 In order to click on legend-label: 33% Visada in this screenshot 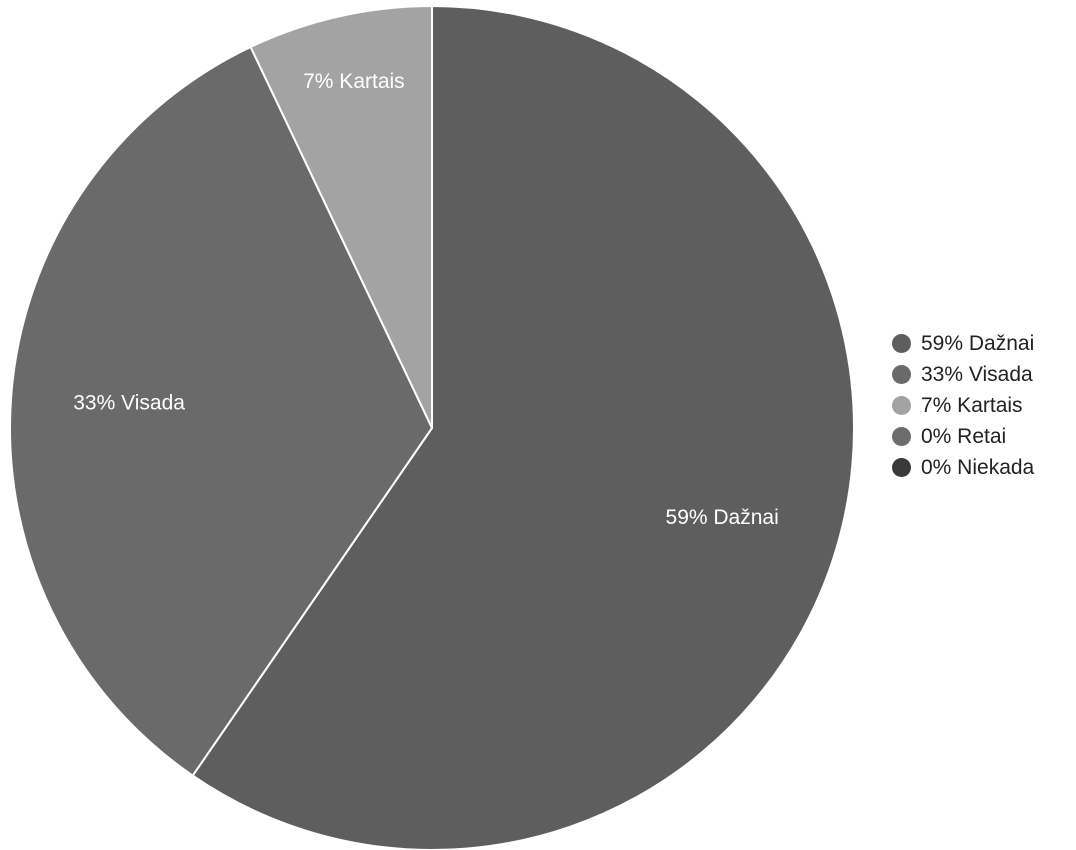, I will do `click(977, 374)`.